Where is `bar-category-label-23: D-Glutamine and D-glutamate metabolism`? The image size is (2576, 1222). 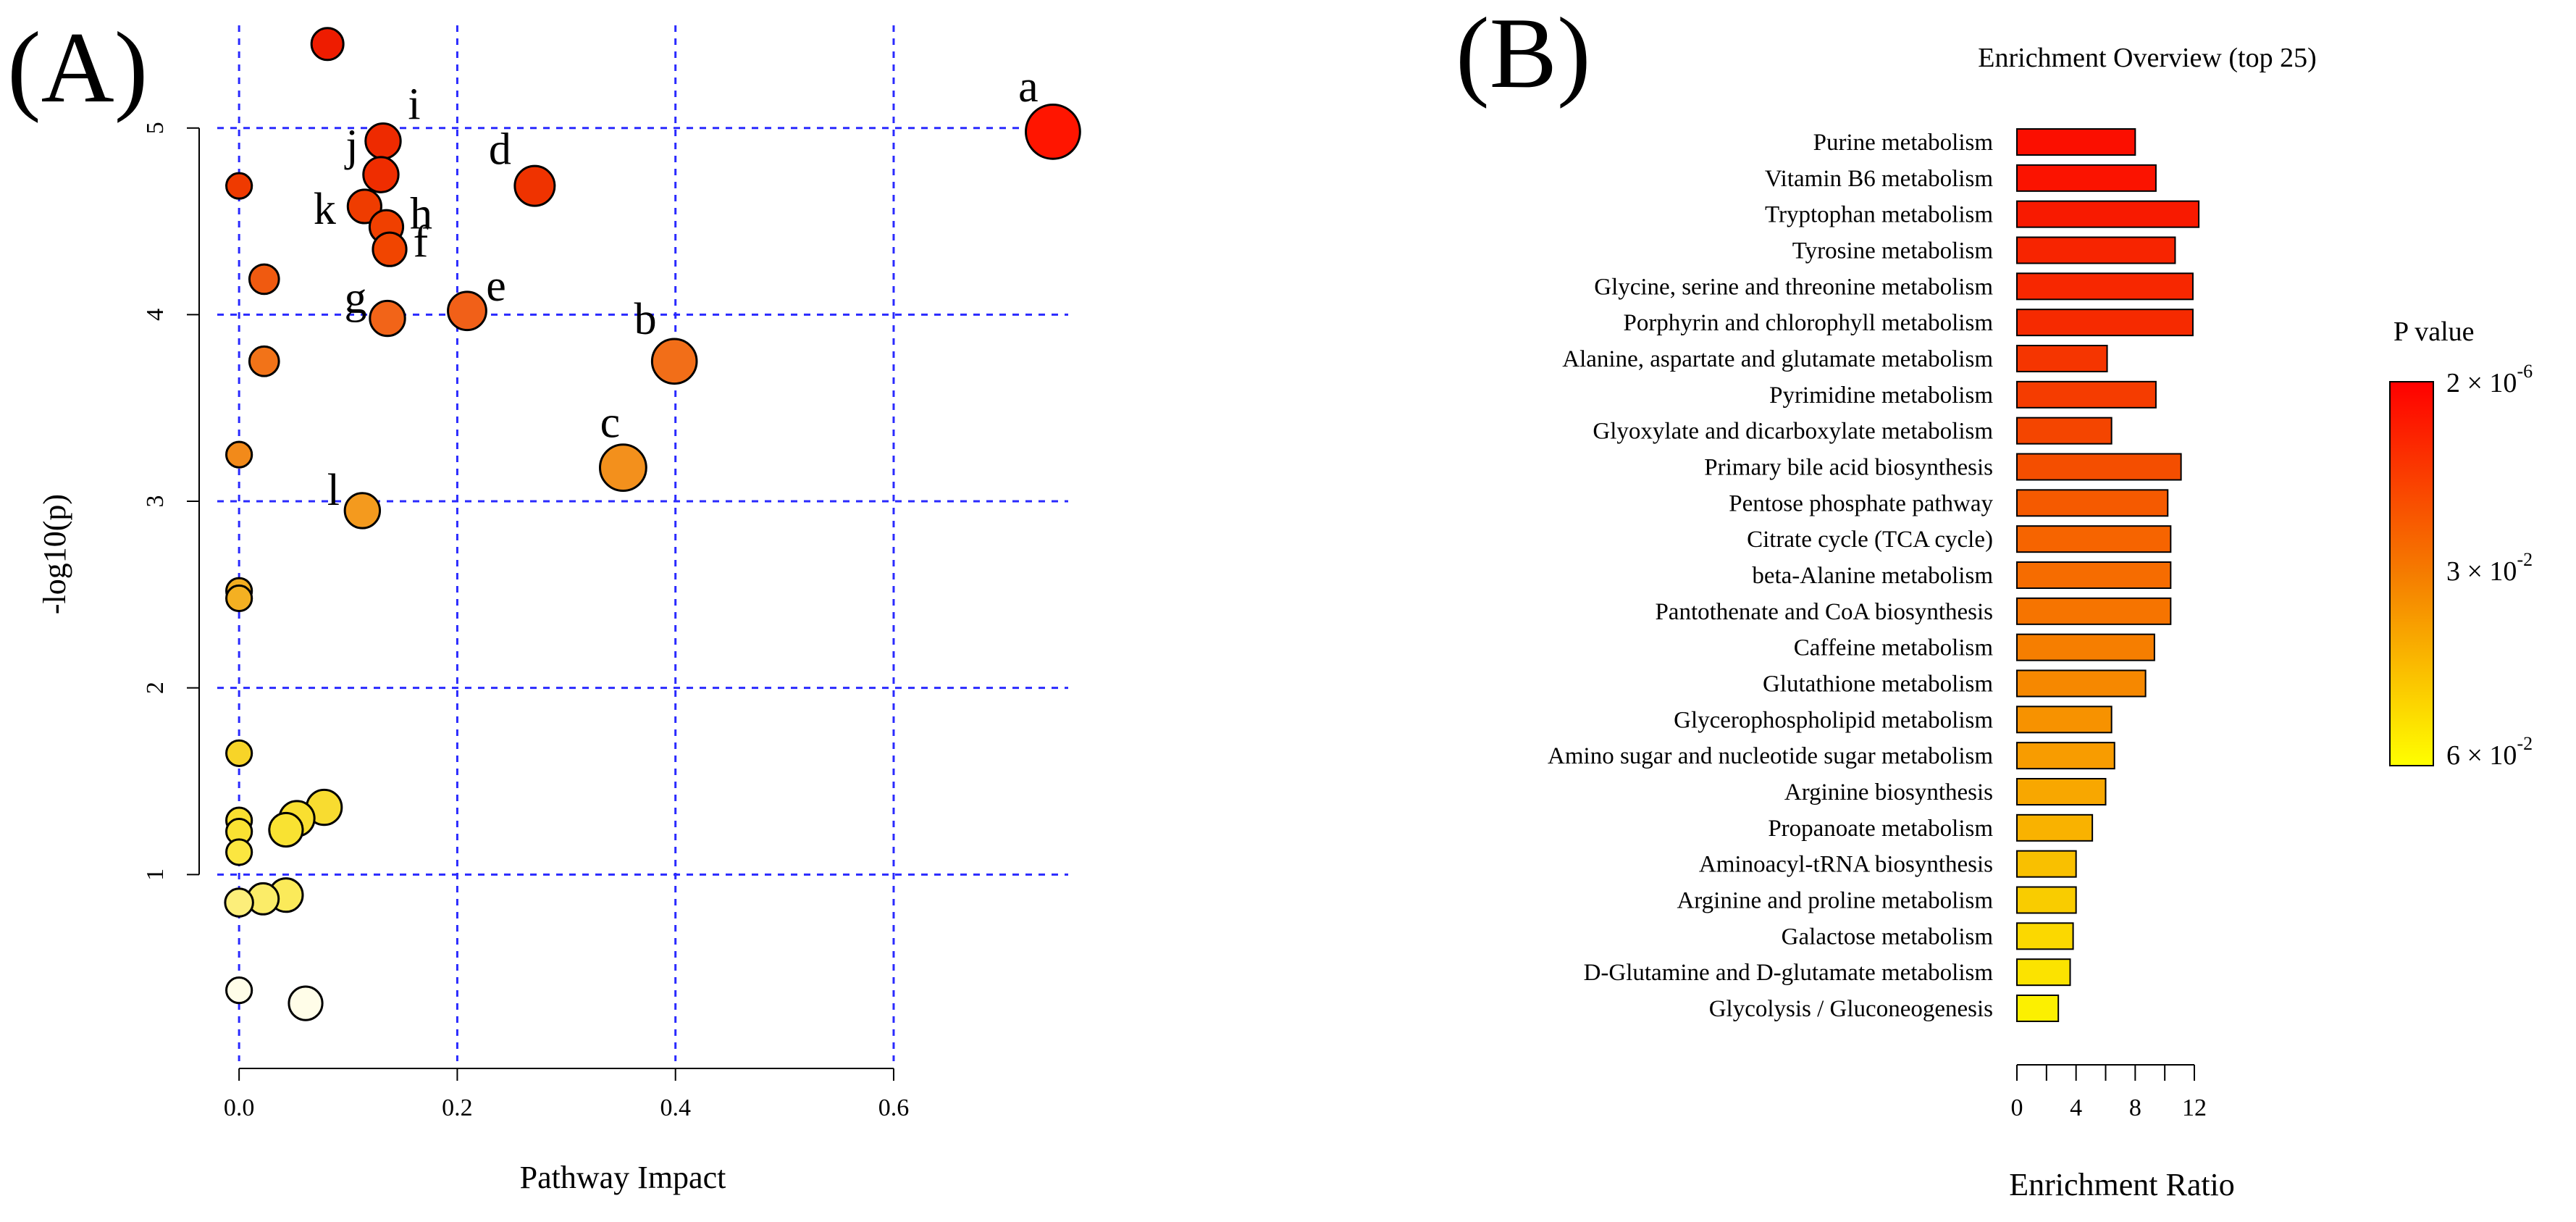 bar-category-label-23: D-Glutamine and D-glutamate metabolism is located at coordinates (1789, 973).